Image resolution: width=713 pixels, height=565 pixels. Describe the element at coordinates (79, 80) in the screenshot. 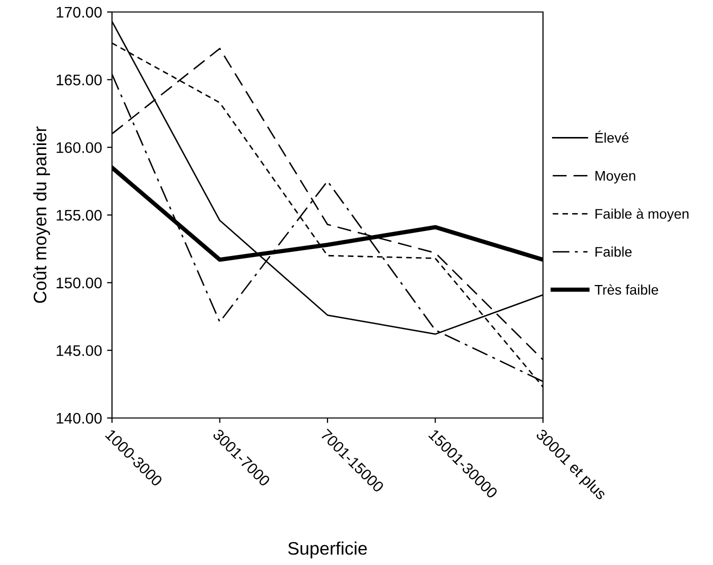

I see `y-tick-label: 165.00` at that location.